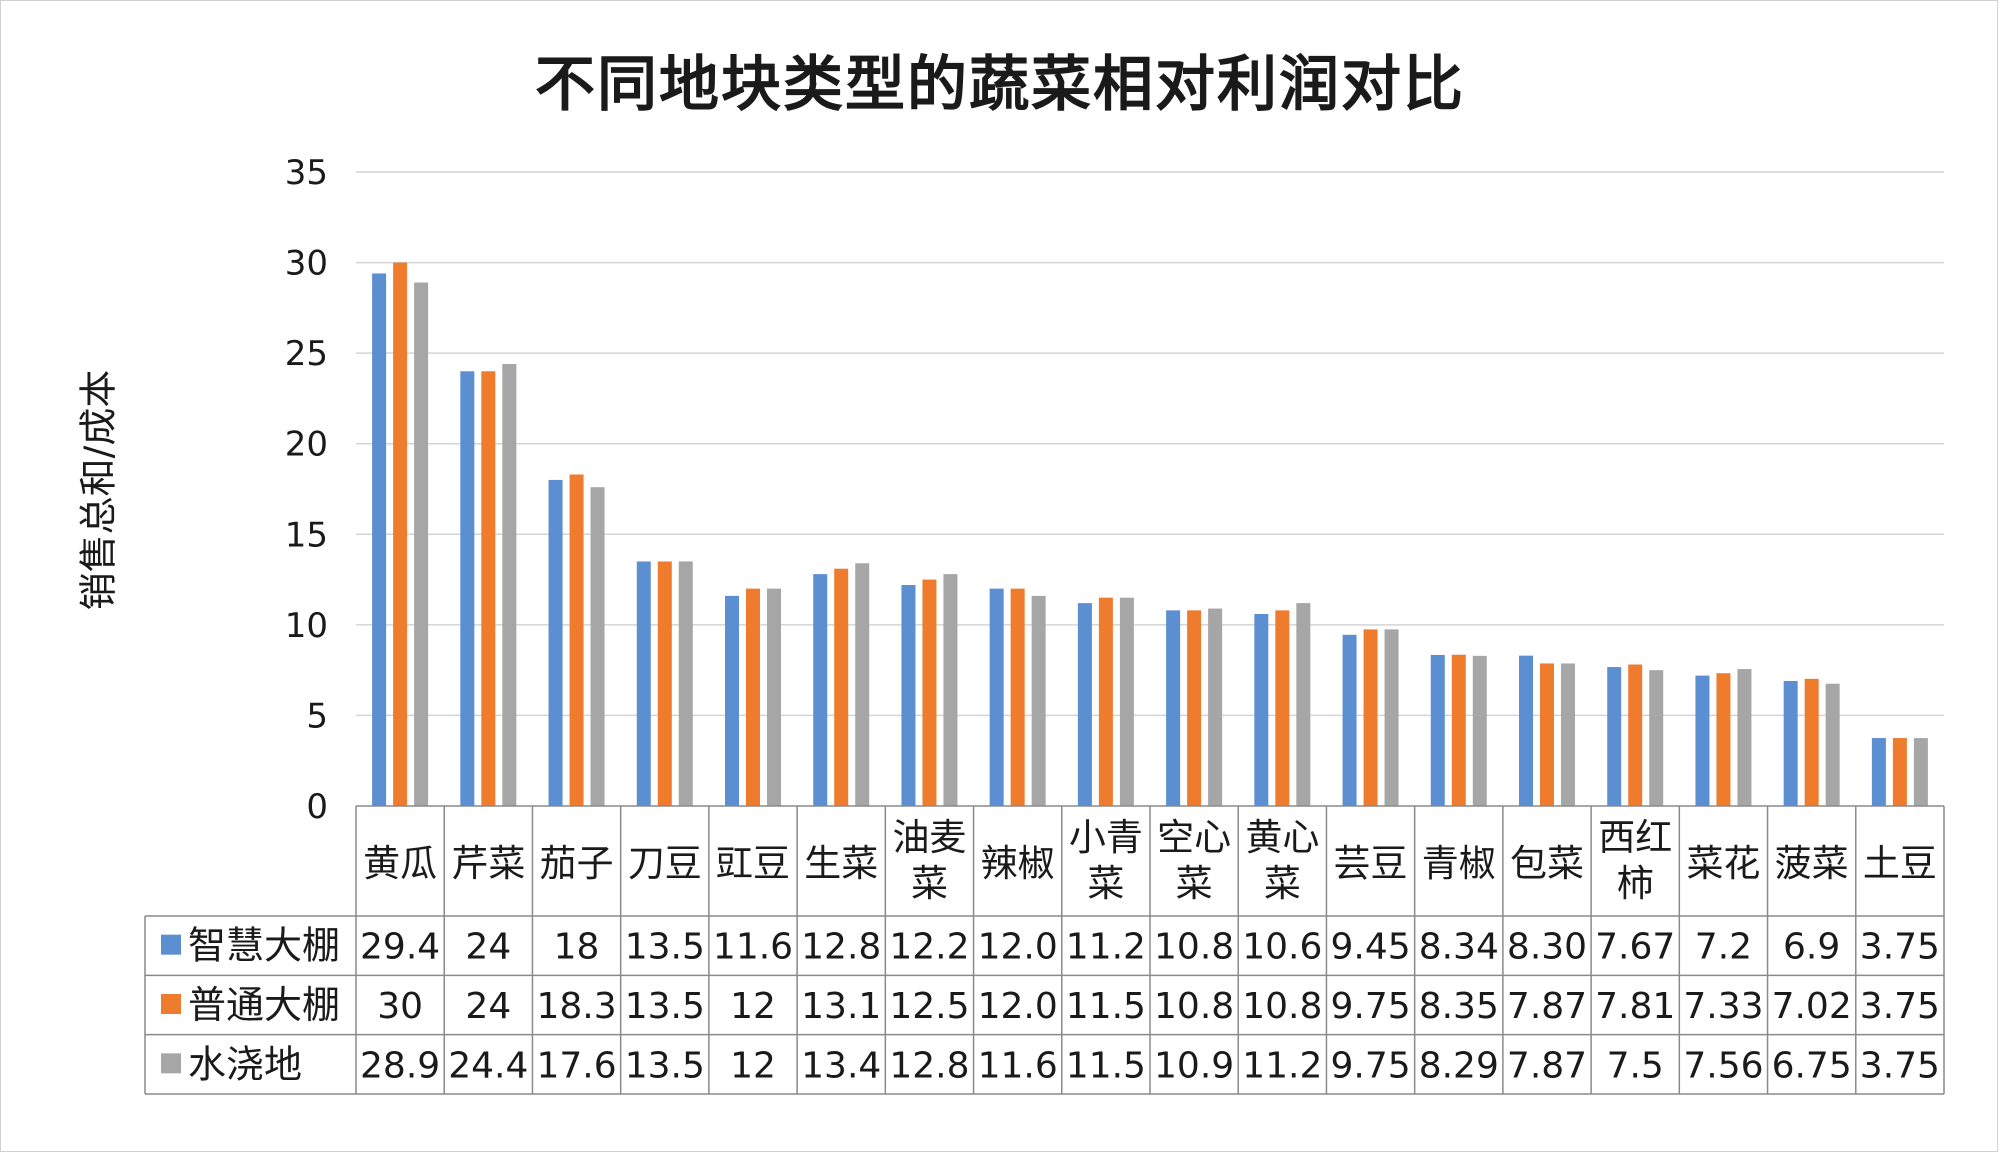  What do you see at coordinates (1547, 947) in the screenshot?
I see `data-label: 8.30` at bounding box center [1547, 947].